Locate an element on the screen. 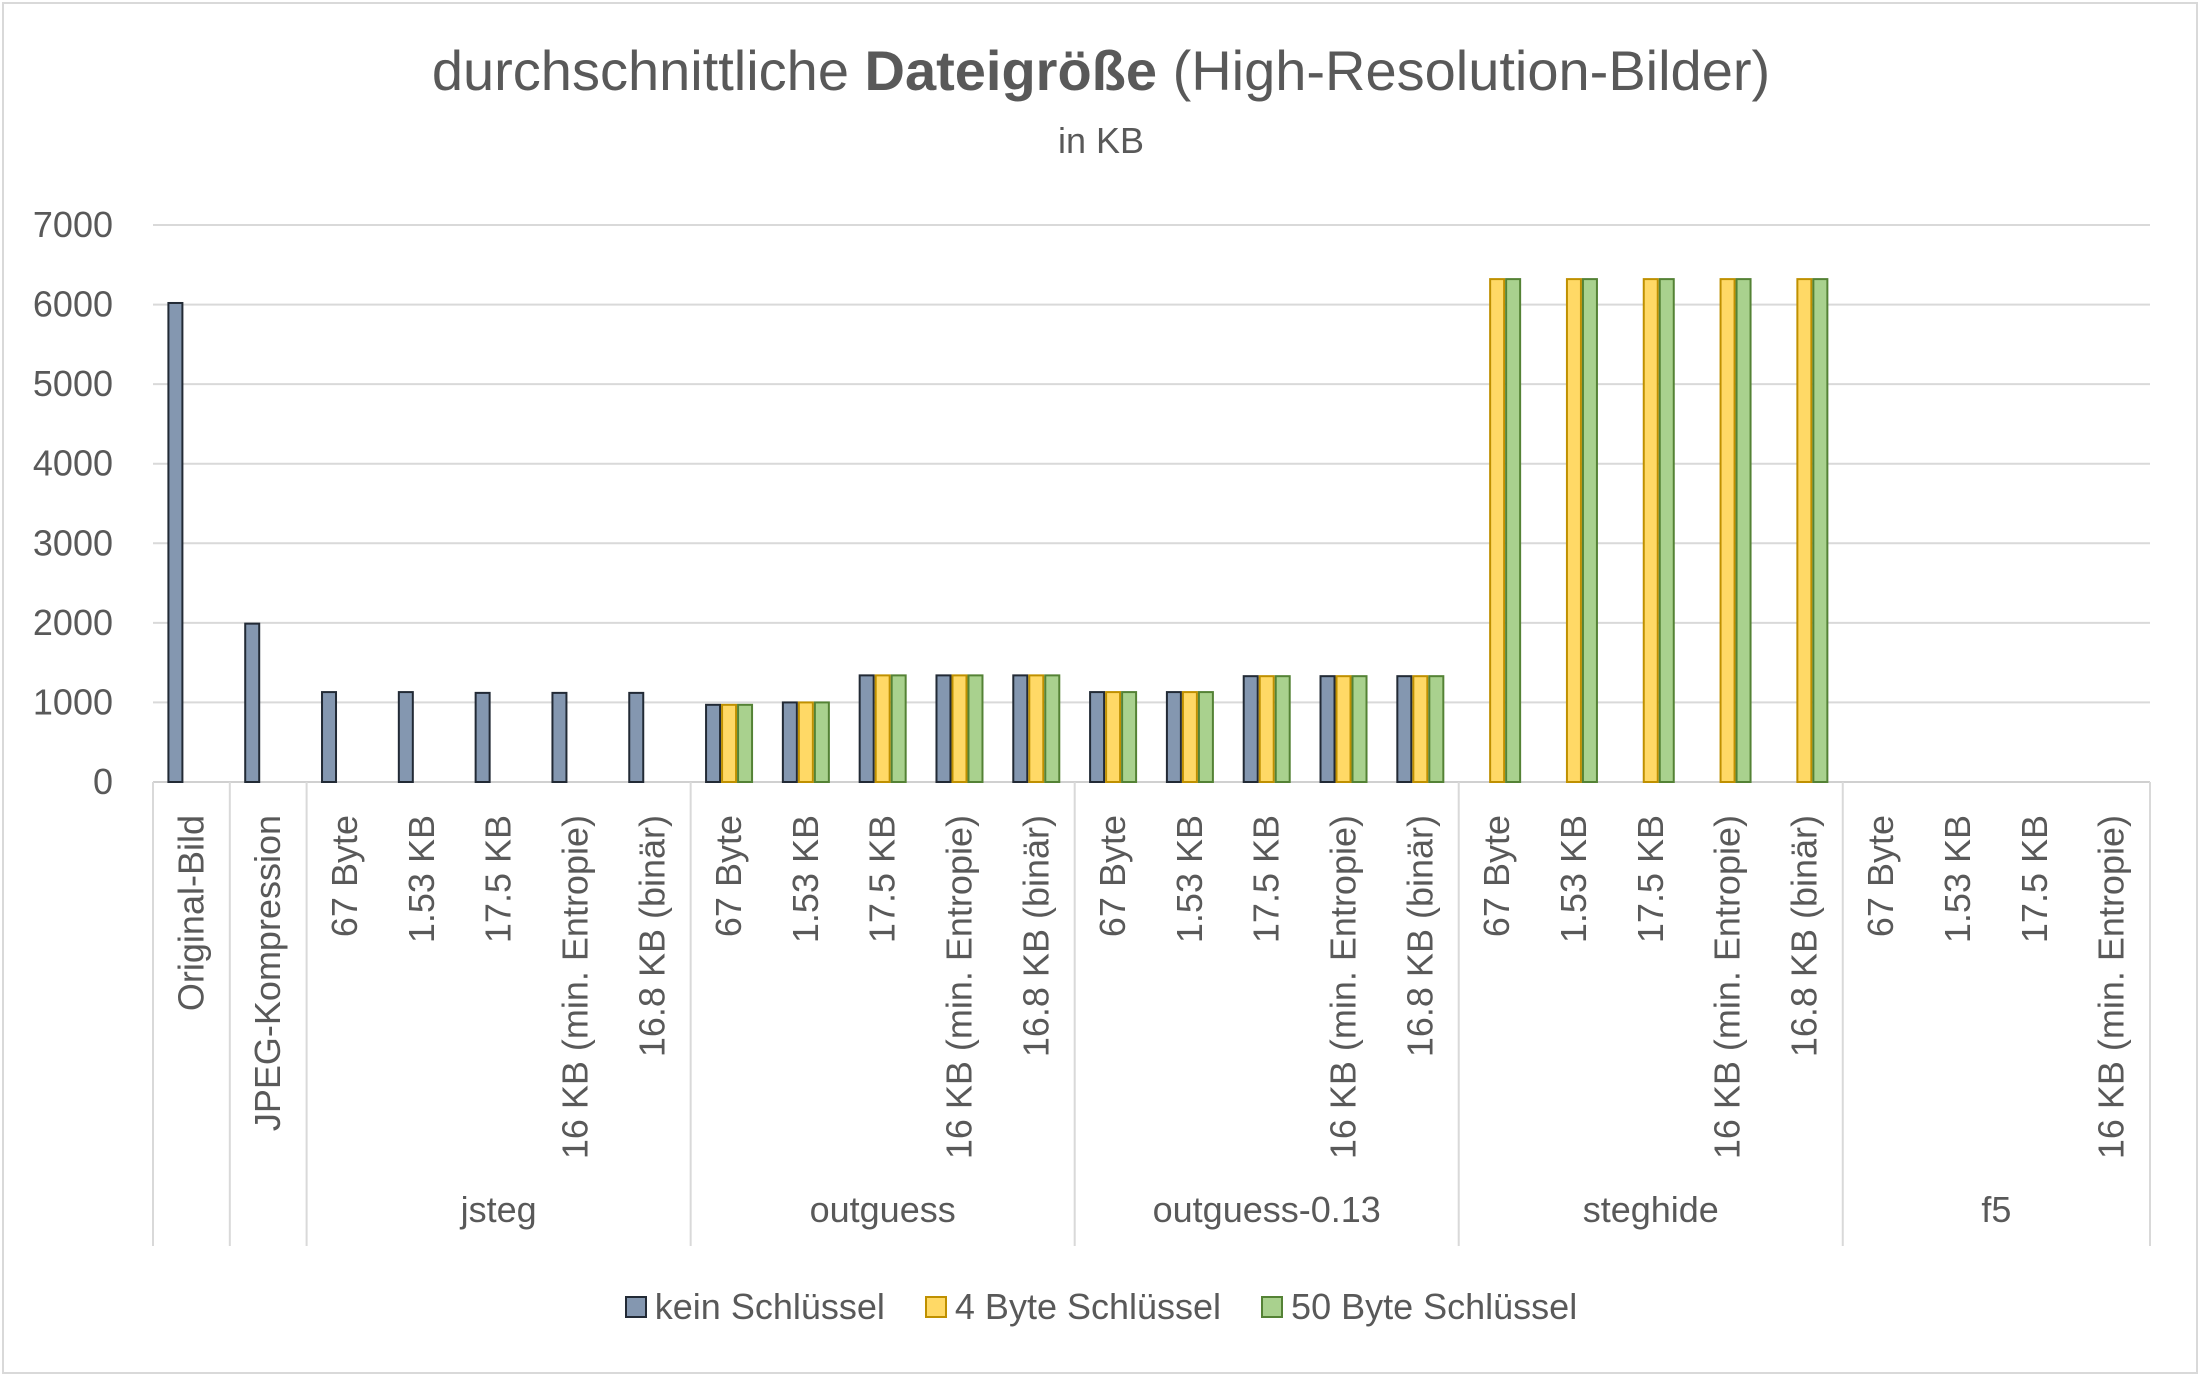 The width and height of the screenshot is (2202, 1378). category-label: Original-Bild is located at coordinates (190, 913).